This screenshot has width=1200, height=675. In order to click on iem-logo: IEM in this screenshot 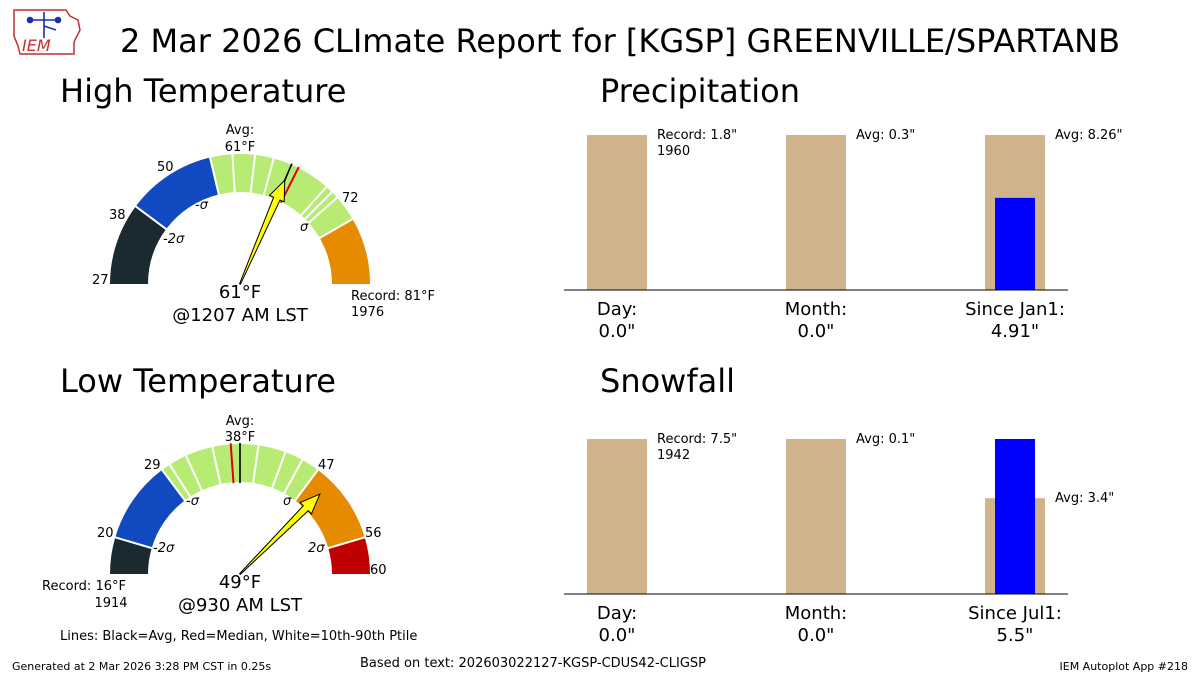, I will do `click(47, 32)`.